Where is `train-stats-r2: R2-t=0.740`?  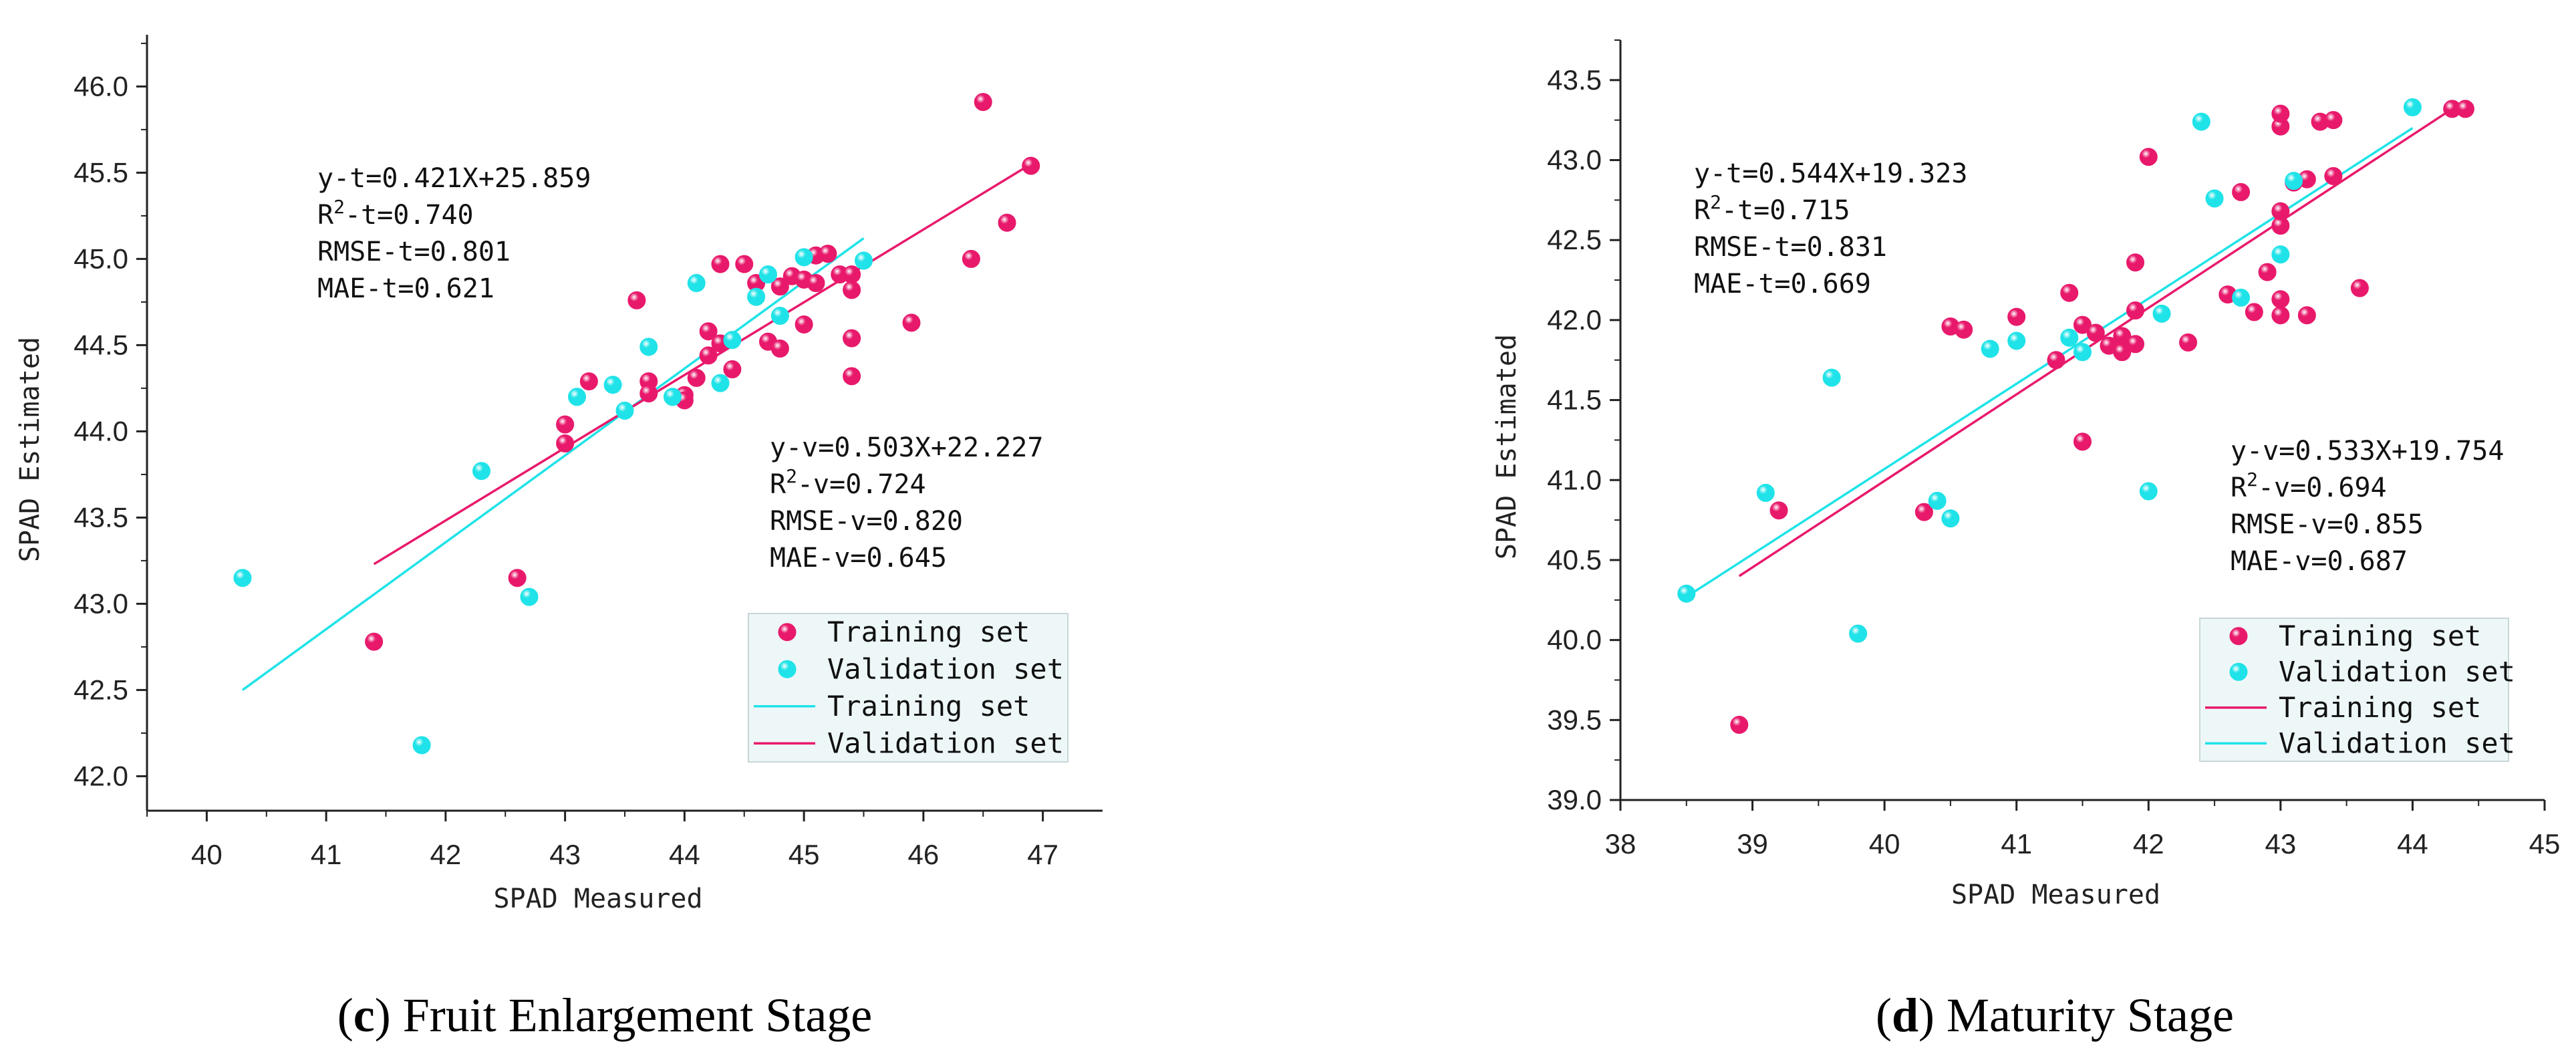 train-stats-r2: R2-t=0.740 is located at coordinates (395, 213).